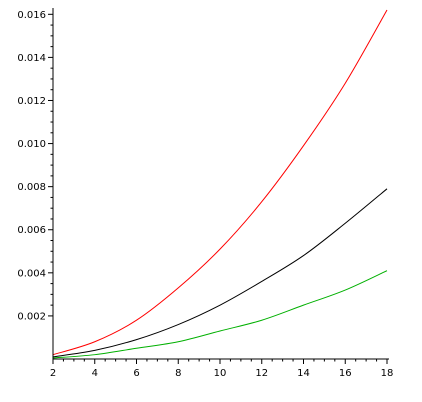 The image size is (422, 402). What do you see at coordinates (31, 230) in the screenshot?
I see `y-tick-label: 0.006` at bounding box center [31, 230].